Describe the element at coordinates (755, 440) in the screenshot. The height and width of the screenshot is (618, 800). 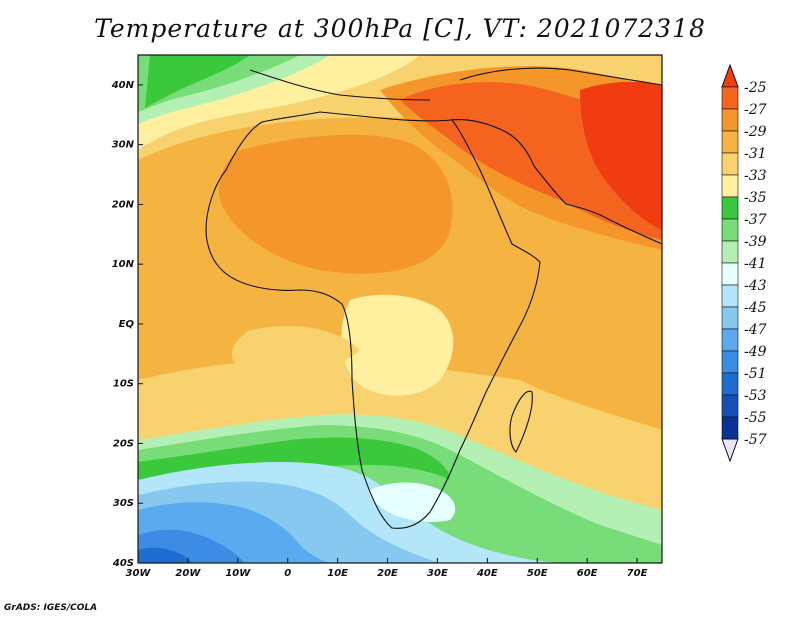
I see `colorbar-label: -57` at that location.